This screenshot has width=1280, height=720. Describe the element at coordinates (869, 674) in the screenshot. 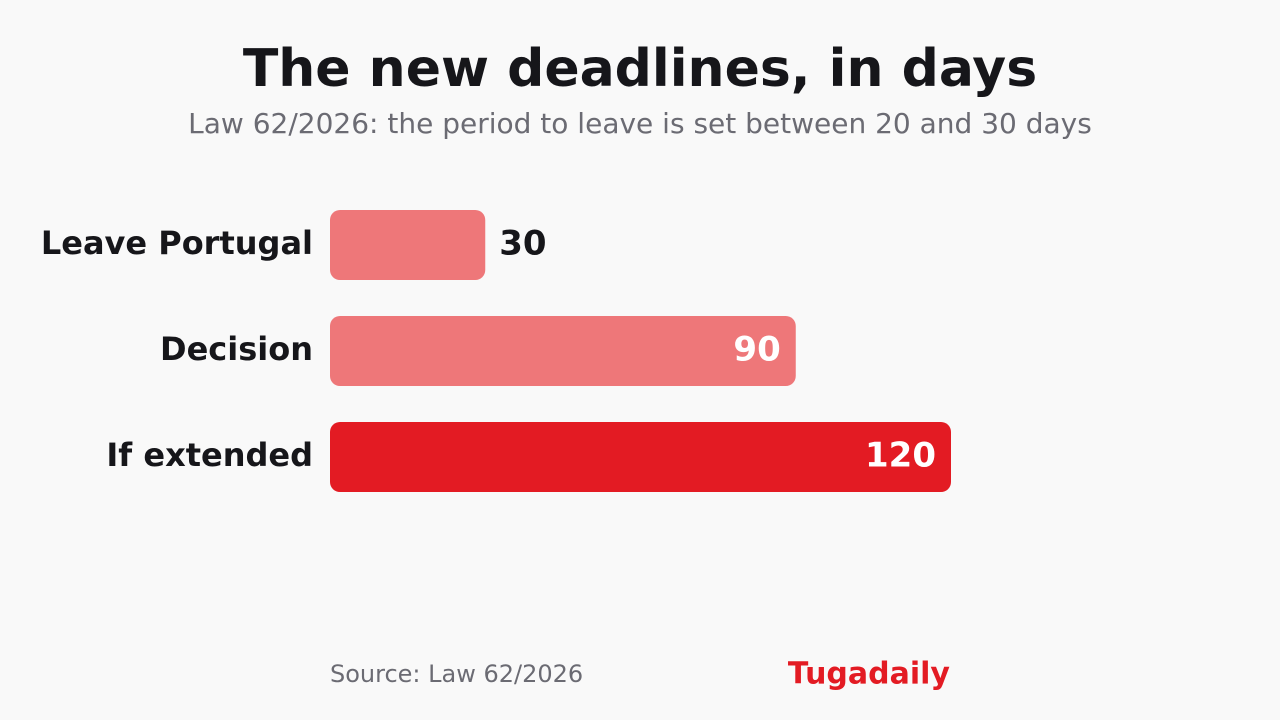

I see `brand: Tugadaily` at that location.